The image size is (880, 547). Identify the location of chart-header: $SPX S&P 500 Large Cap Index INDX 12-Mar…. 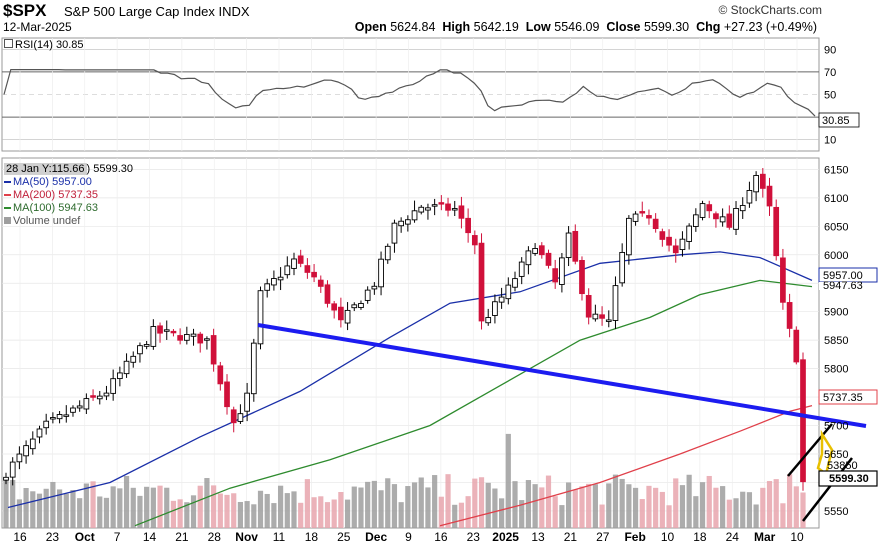
(440, 18).